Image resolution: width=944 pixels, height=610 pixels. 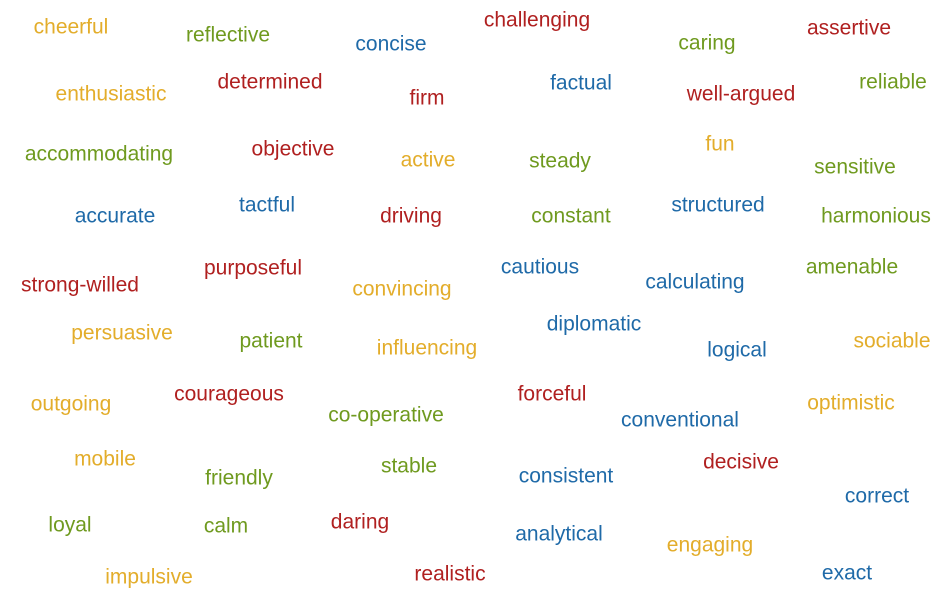 I want to click on word-reliable: reliable, so click(x=893, y=82).